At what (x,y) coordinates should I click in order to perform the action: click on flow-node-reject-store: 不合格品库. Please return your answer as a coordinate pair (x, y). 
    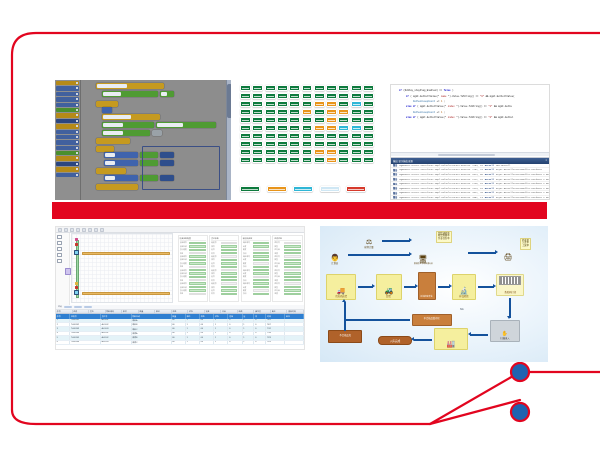
    Looking at the image, I should click on (345, 336).